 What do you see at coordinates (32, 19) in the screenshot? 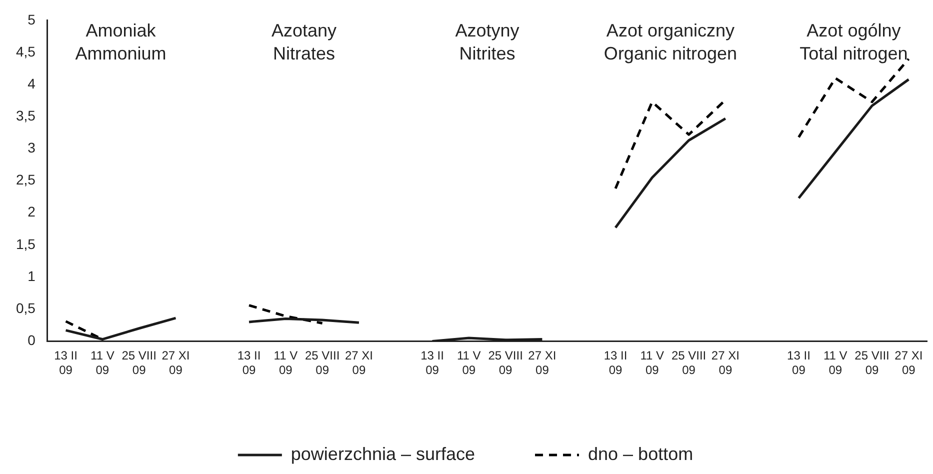
I see `y-tick-label: 5` at bounding box center [32, 19].